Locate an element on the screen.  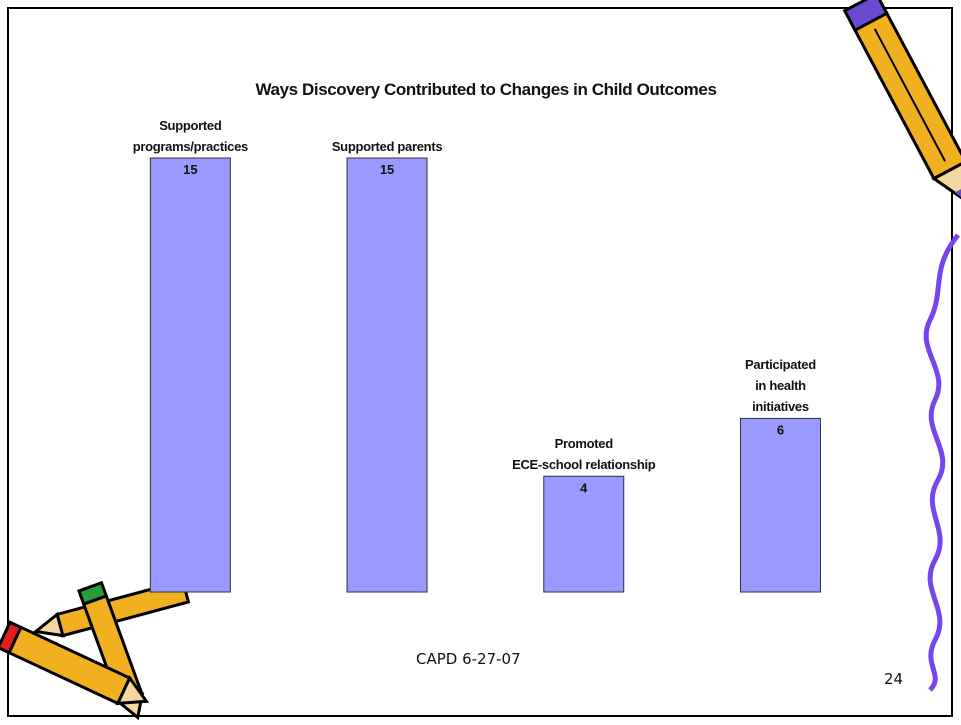
category-label: Supported programs/practices is located at coordinates (190, 136).